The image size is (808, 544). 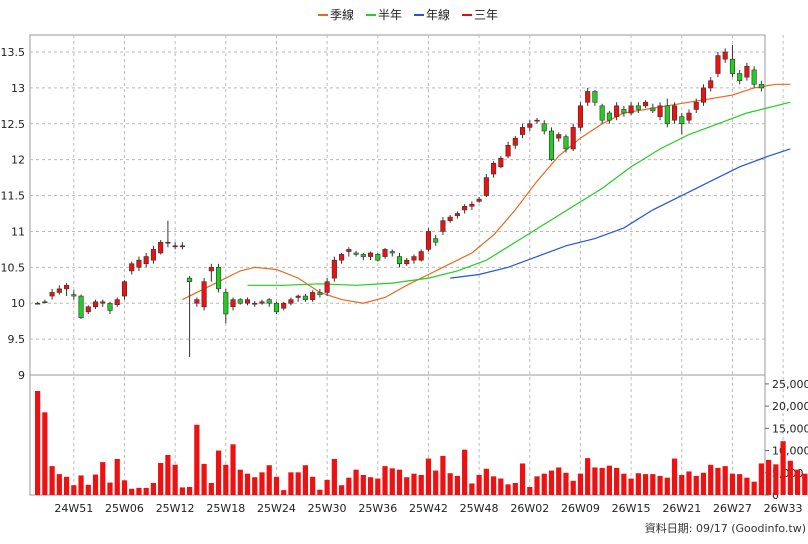 I want to click on volume-tick-label: 15,000, so click(x=790, y=428).